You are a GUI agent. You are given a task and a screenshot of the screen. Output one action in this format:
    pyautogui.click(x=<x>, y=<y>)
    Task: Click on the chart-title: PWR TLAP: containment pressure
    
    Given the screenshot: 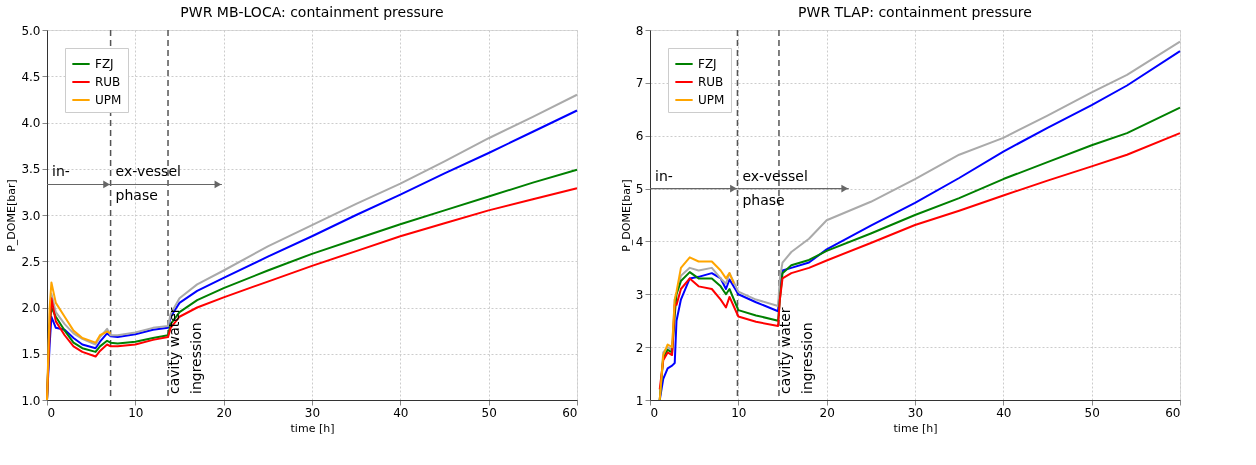 What is the action you would take?
    pyautogui.click(x=915, y=12)
    